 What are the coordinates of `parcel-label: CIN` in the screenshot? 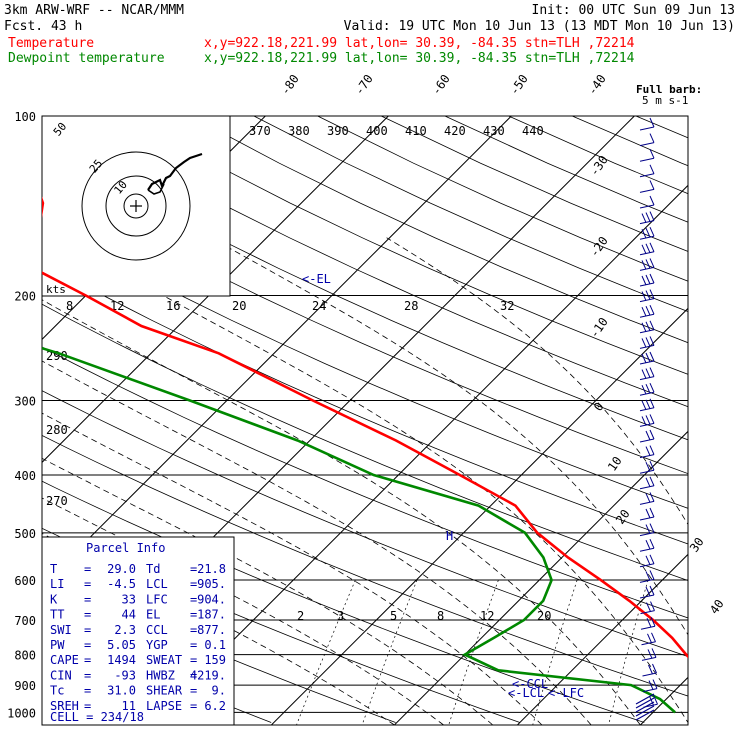 It's located at (61, 675).